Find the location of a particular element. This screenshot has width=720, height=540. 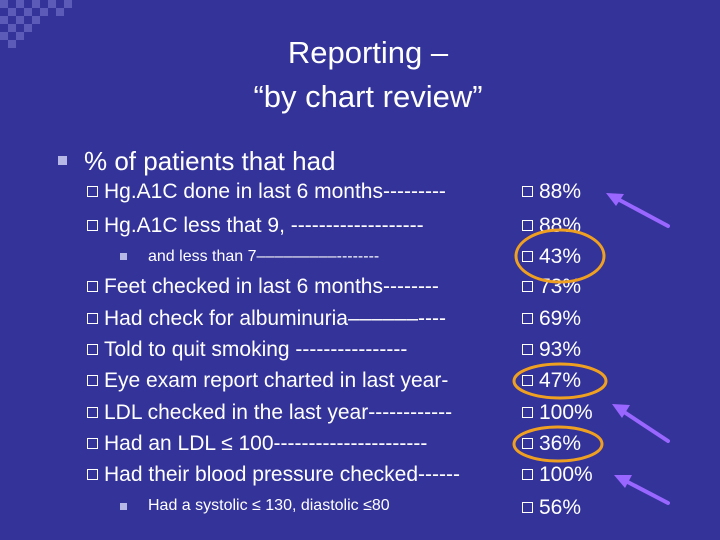

value-cell: 93% is located at coordinates (551, 350).